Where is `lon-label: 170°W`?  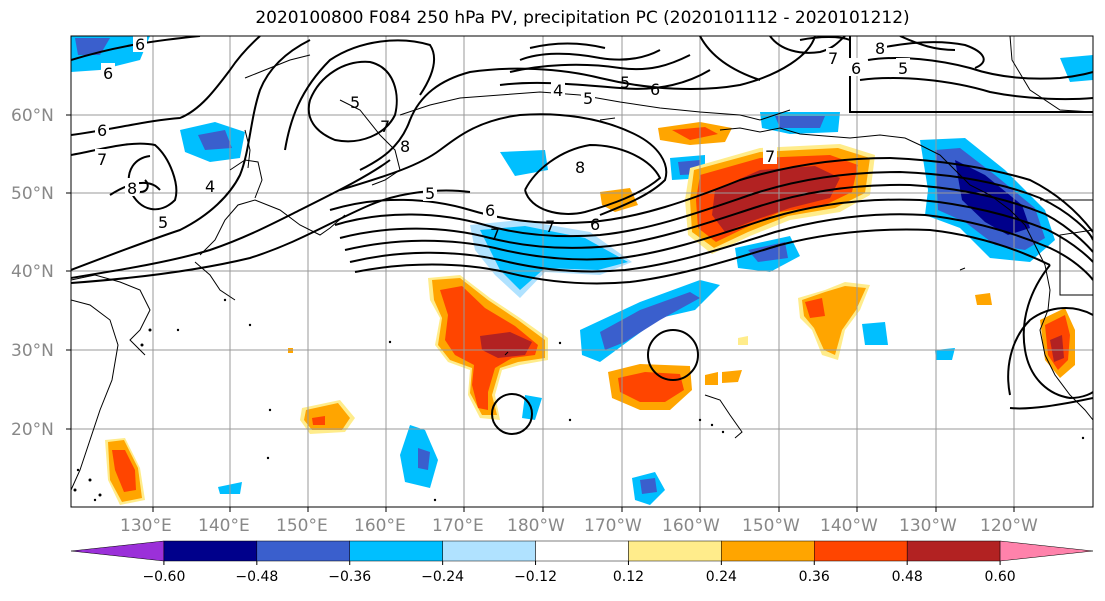
lon-label: 170°W is located at coordinates (613, 526).